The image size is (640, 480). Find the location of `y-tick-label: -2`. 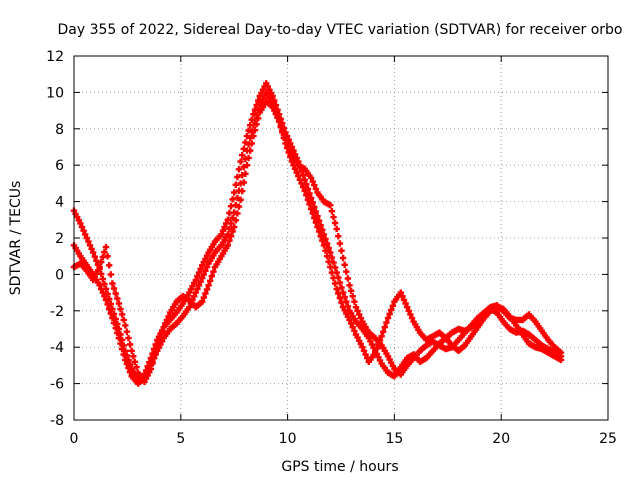

y-tick-label: -2 is located at coordinates (57, 312).